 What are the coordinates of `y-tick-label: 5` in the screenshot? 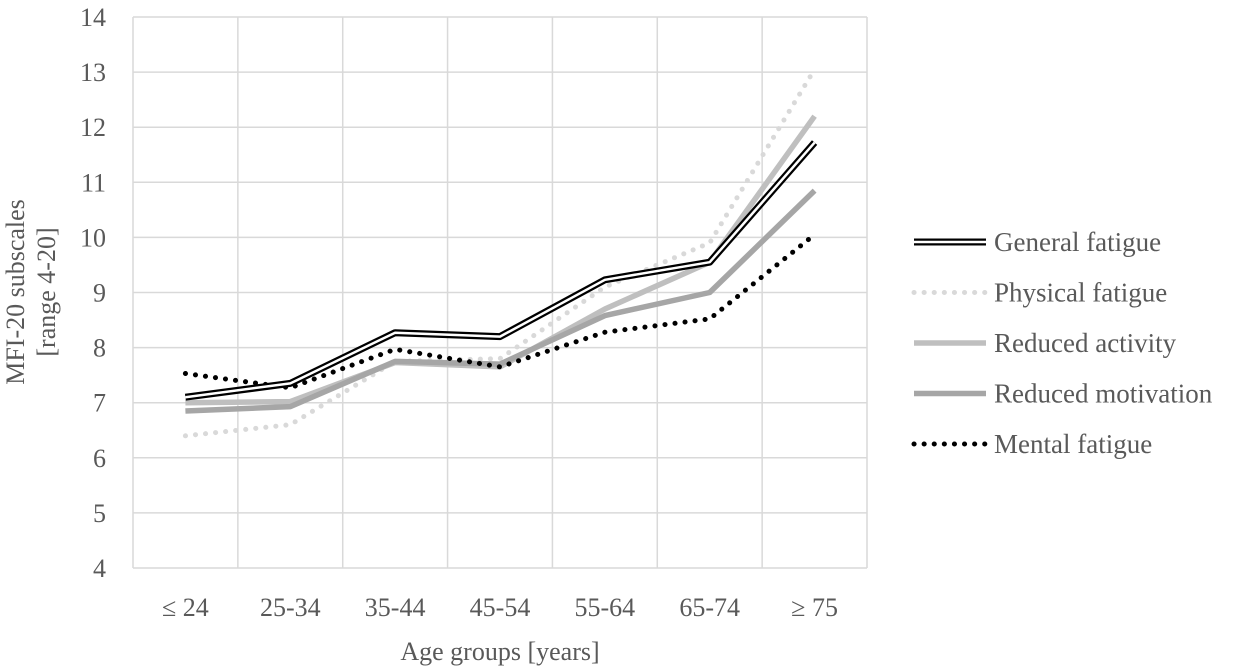 It's located at (99, 513).